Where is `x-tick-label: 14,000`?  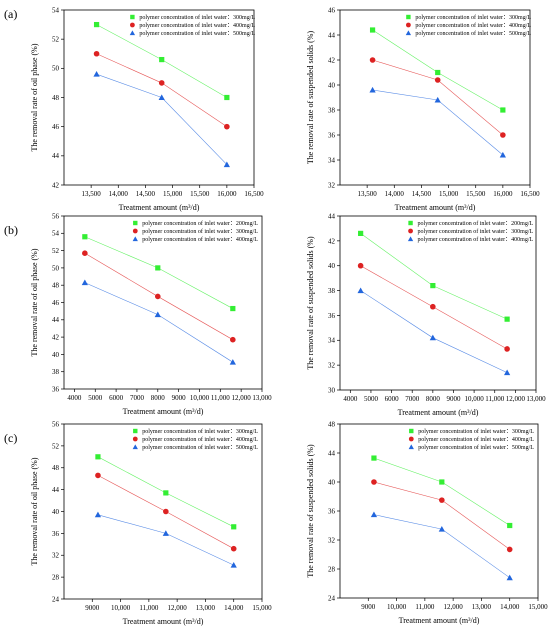 x-tick-label: 14,000 is located at coordinates (234, 608).